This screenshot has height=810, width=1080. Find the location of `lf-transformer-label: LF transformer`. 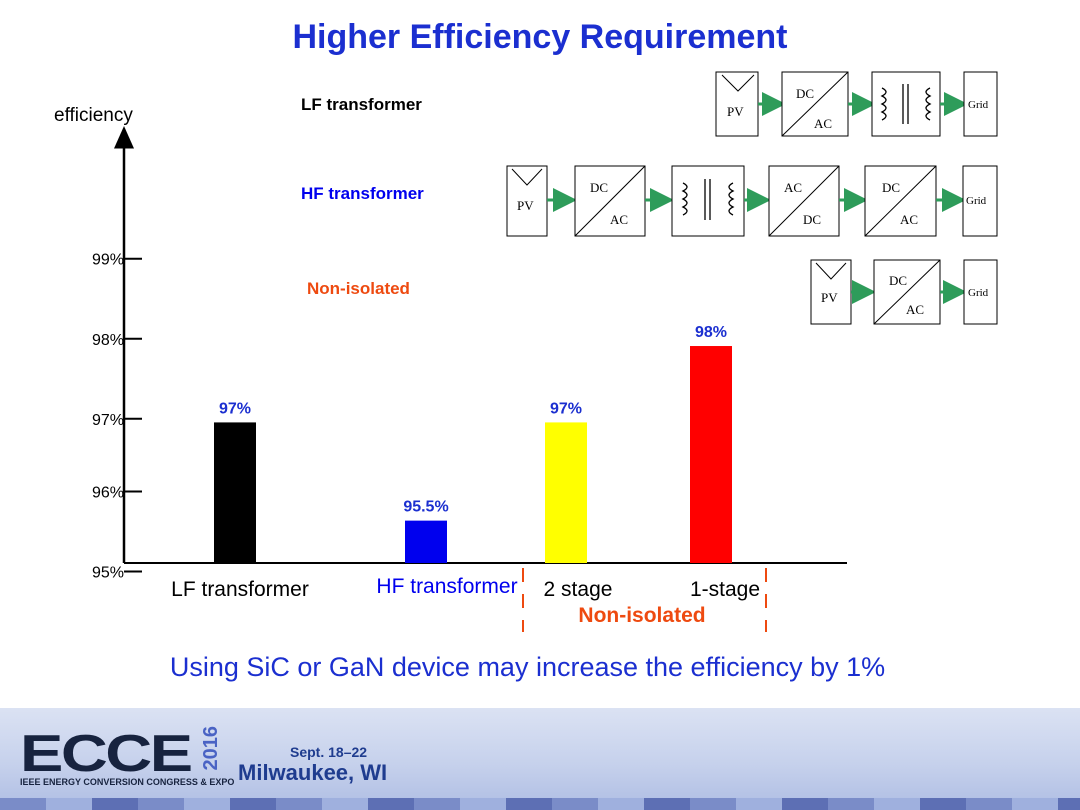

lf-transformer-label: LF transformer is located at coordinates (361, 104).